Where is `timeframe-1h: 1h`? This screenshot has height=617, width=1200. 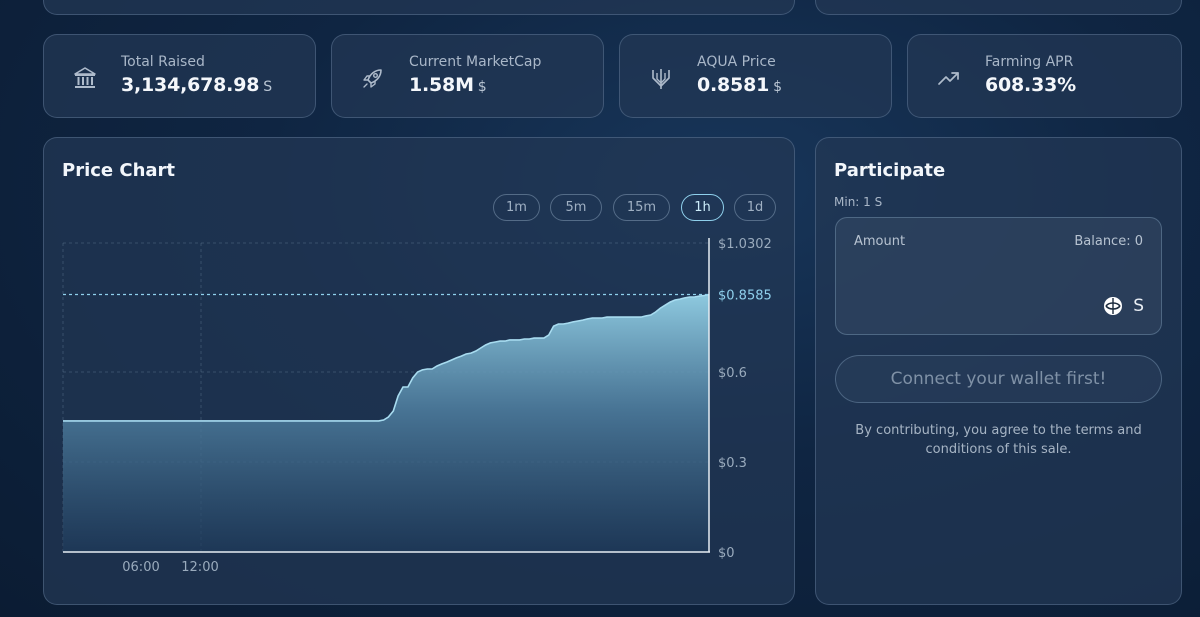 timeframe-1h: 1h is located at coordinates (702, 207).